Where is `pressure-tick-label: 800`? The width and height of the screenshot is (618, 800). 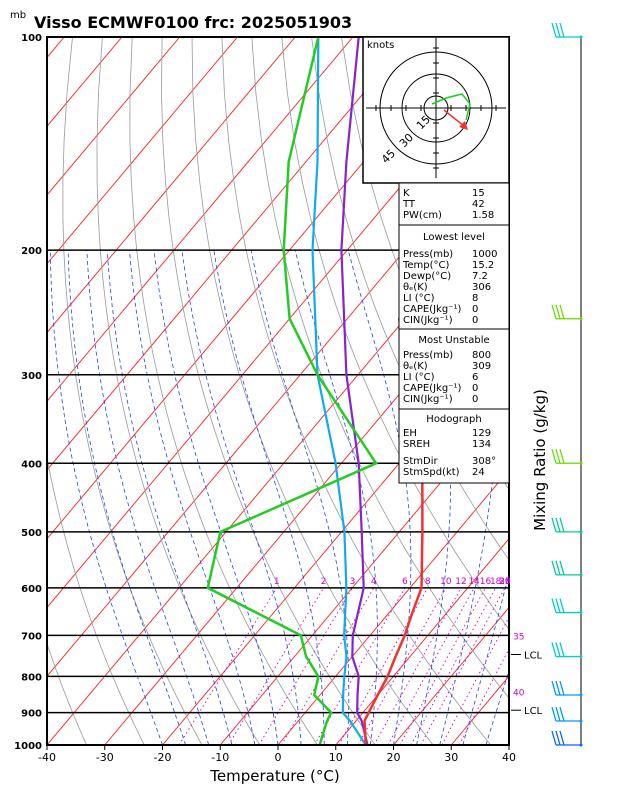
pressure-tick-label: 800 is located at coordinates (31, 677).